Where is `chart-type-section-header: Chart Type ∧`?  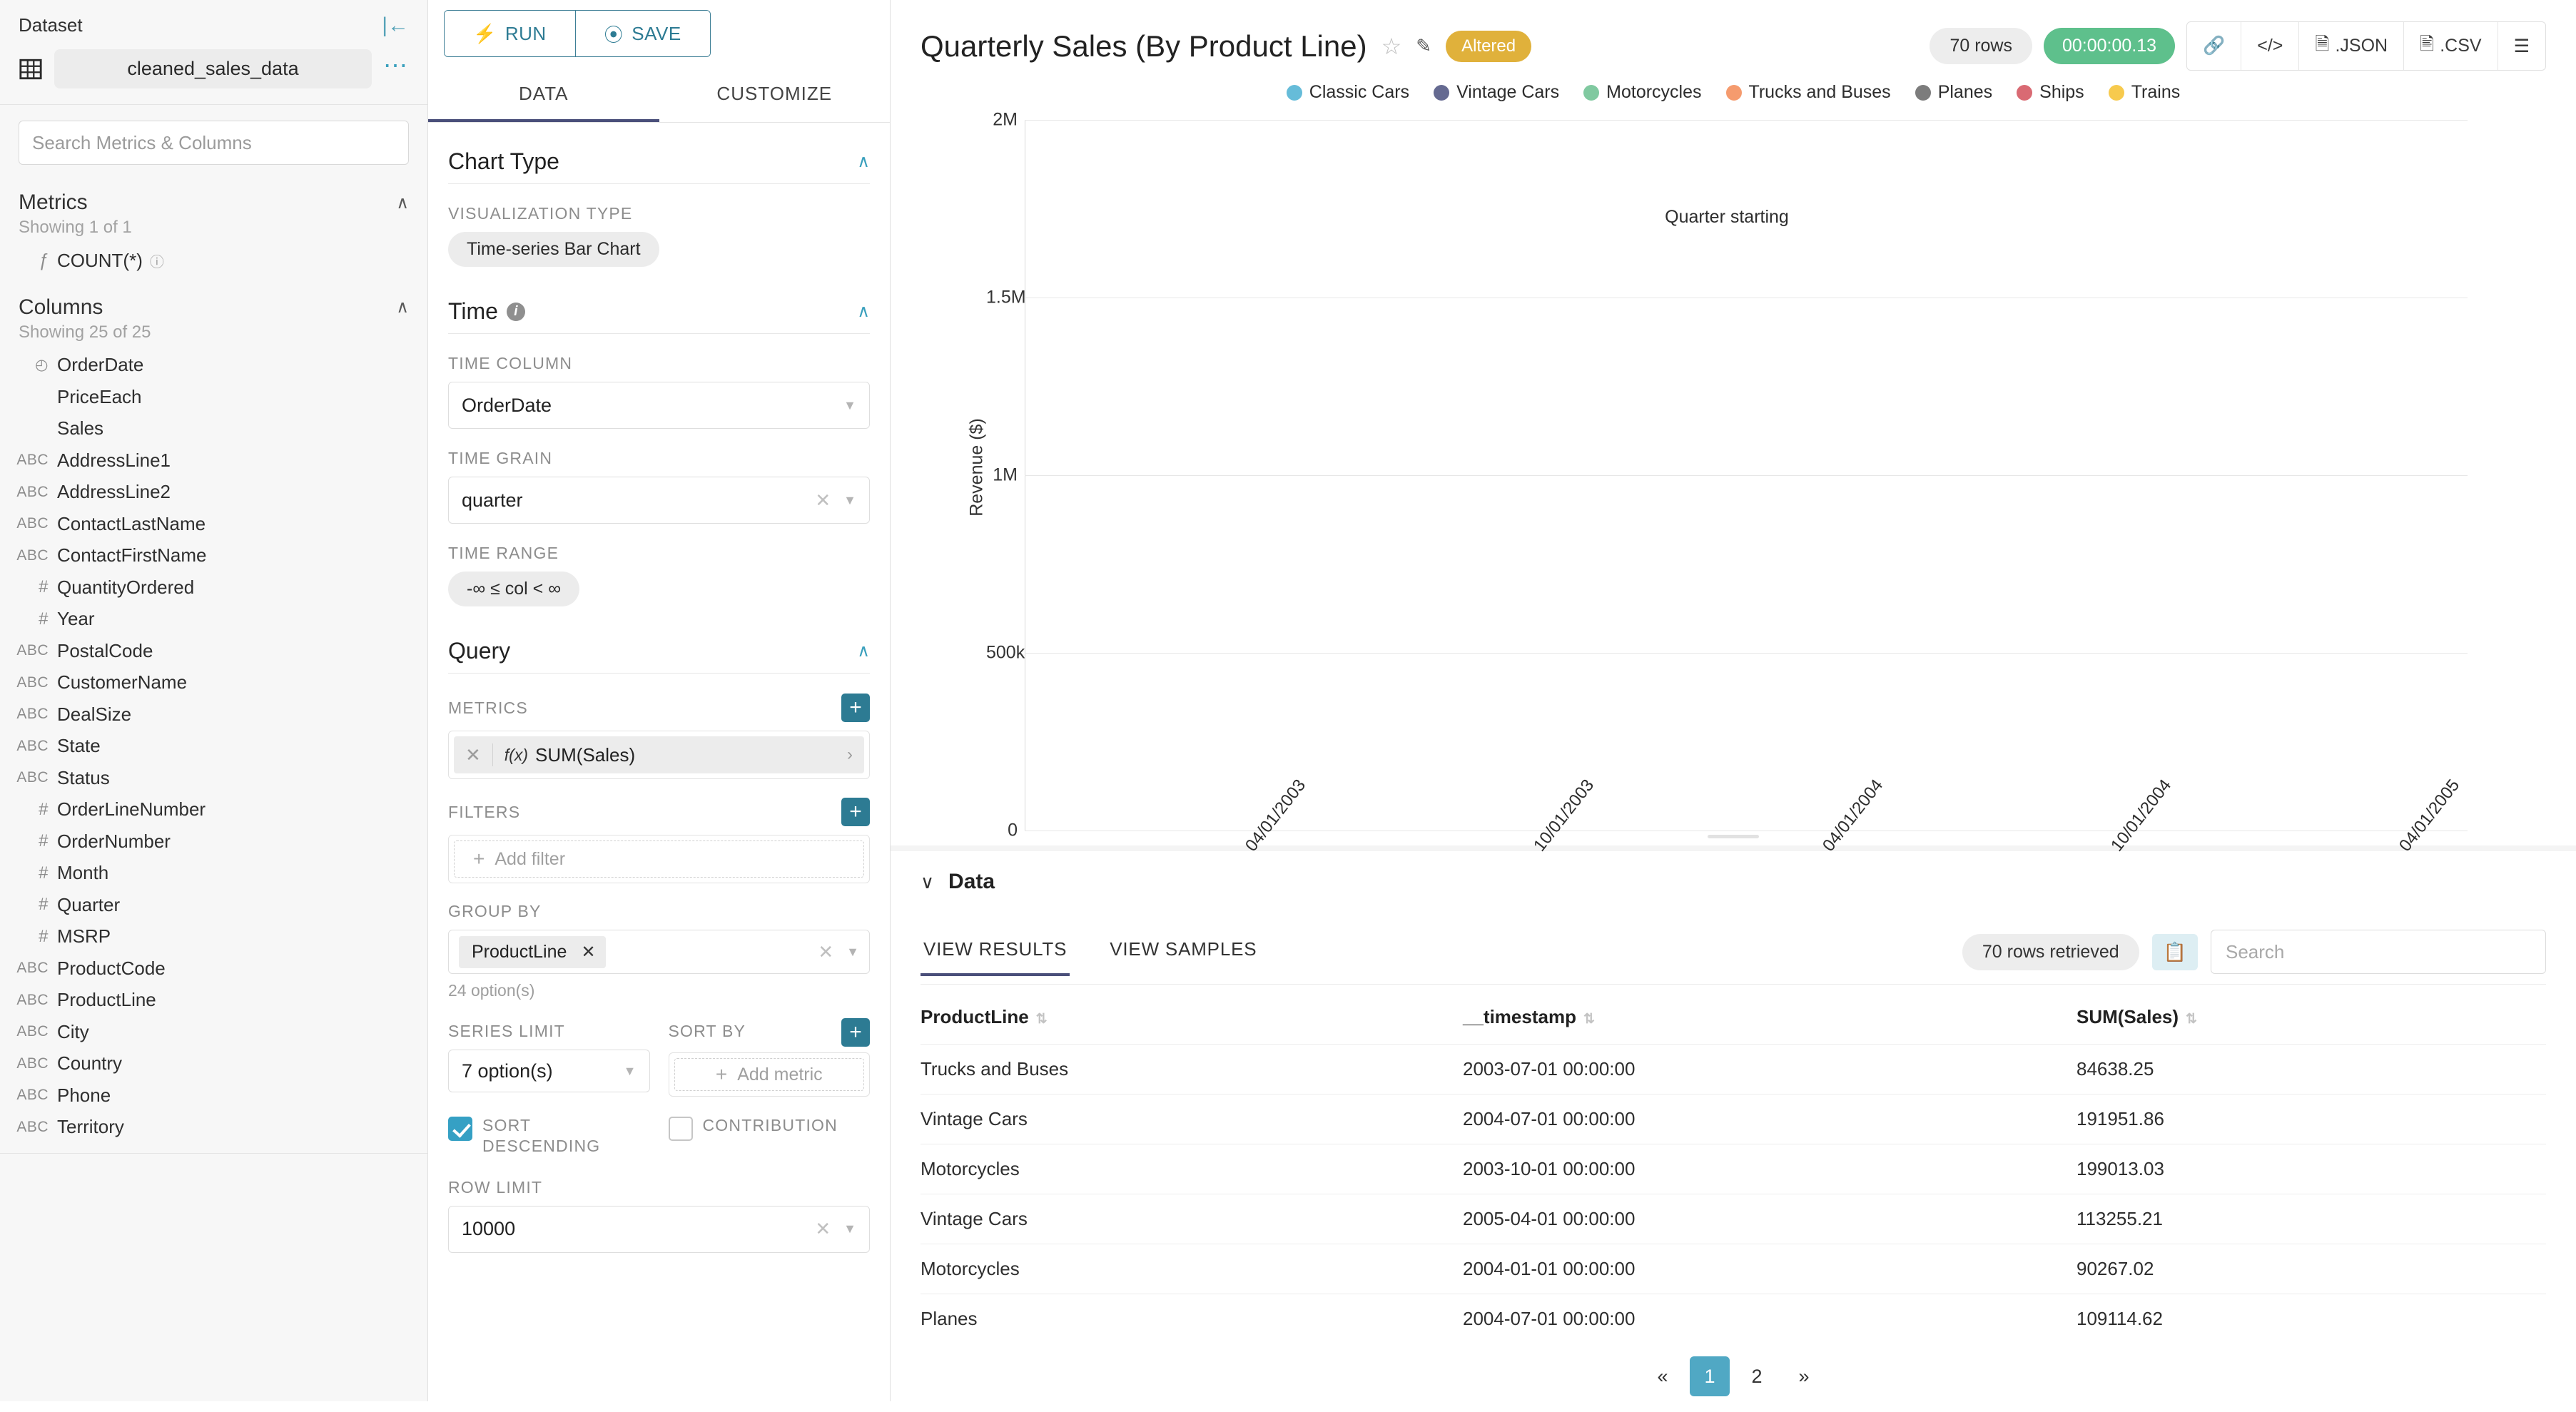 chart-type-section-header: Chart Type ∧ is located at coordinates (659, 153).